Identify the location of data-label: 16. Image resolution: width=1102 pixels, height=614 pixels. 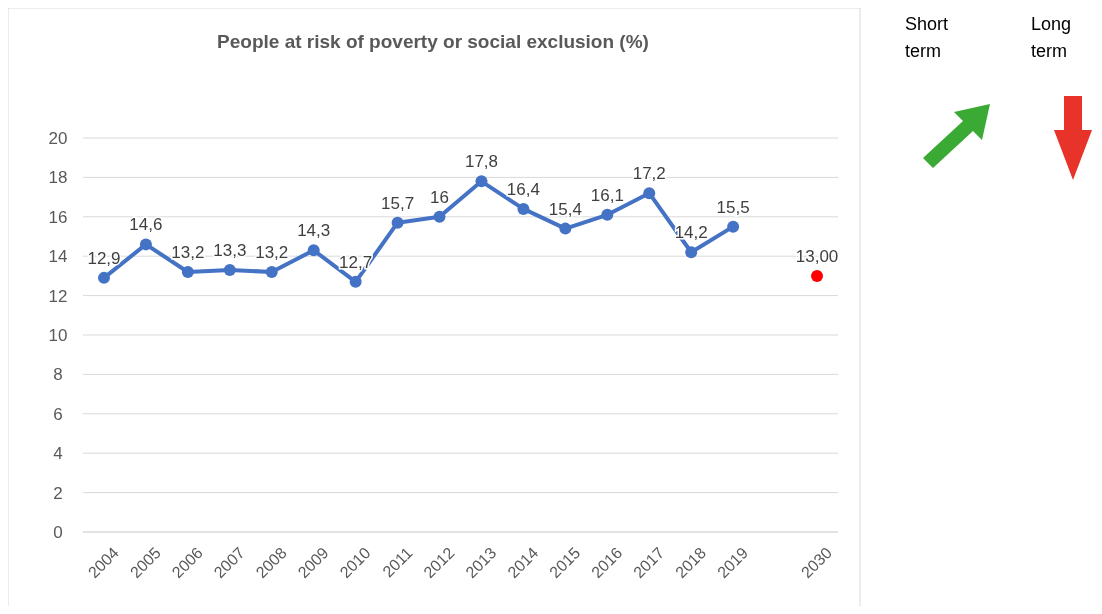
(439, 197).